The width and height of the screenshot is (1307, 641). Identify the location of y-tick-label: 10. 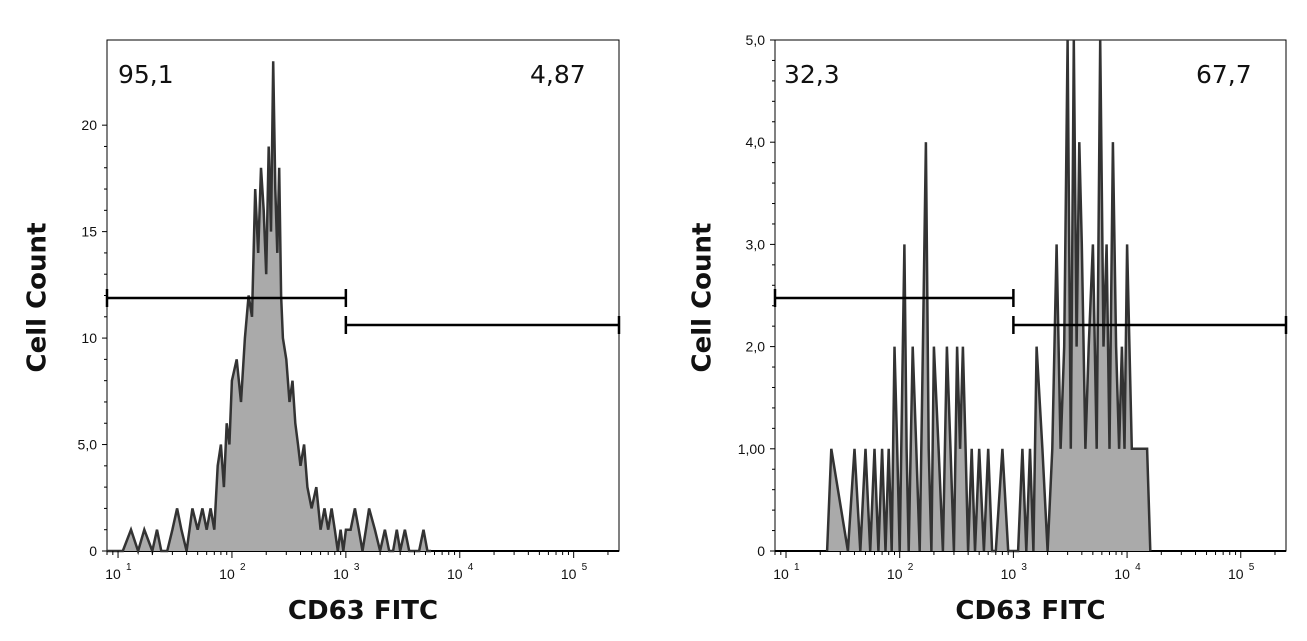
(89, 338).